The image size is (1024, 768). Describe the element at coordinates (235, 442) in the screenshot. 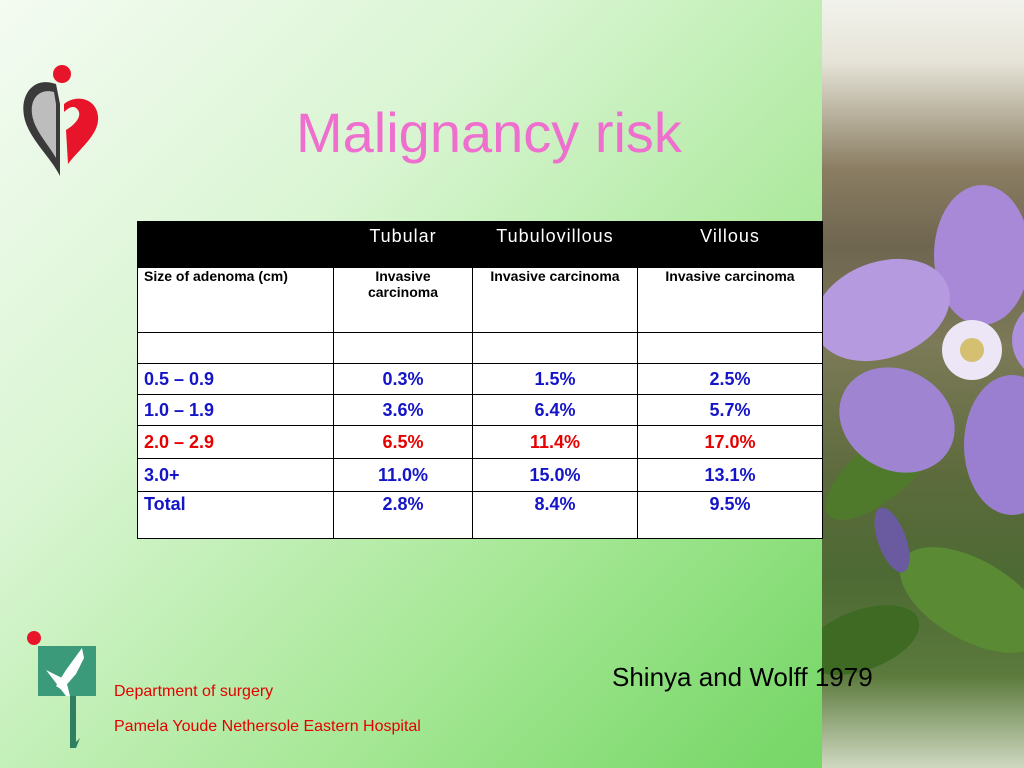

I see `size-cell: 2.0 – 2.9` at that location.